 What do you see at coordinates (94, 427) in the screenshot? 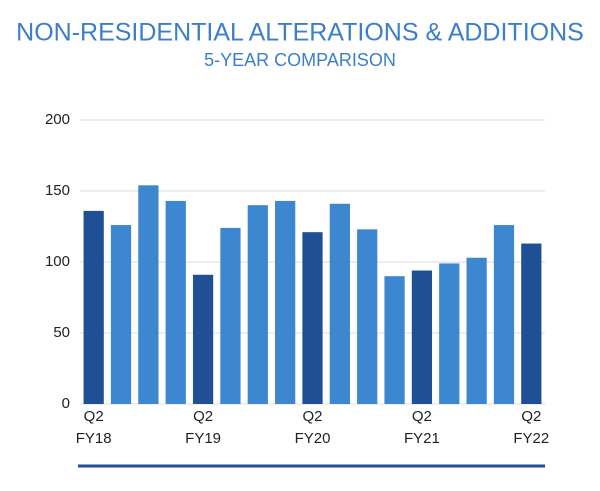
I see `x-tick-label: Q2 FY18` at bounding box center [94, 427].